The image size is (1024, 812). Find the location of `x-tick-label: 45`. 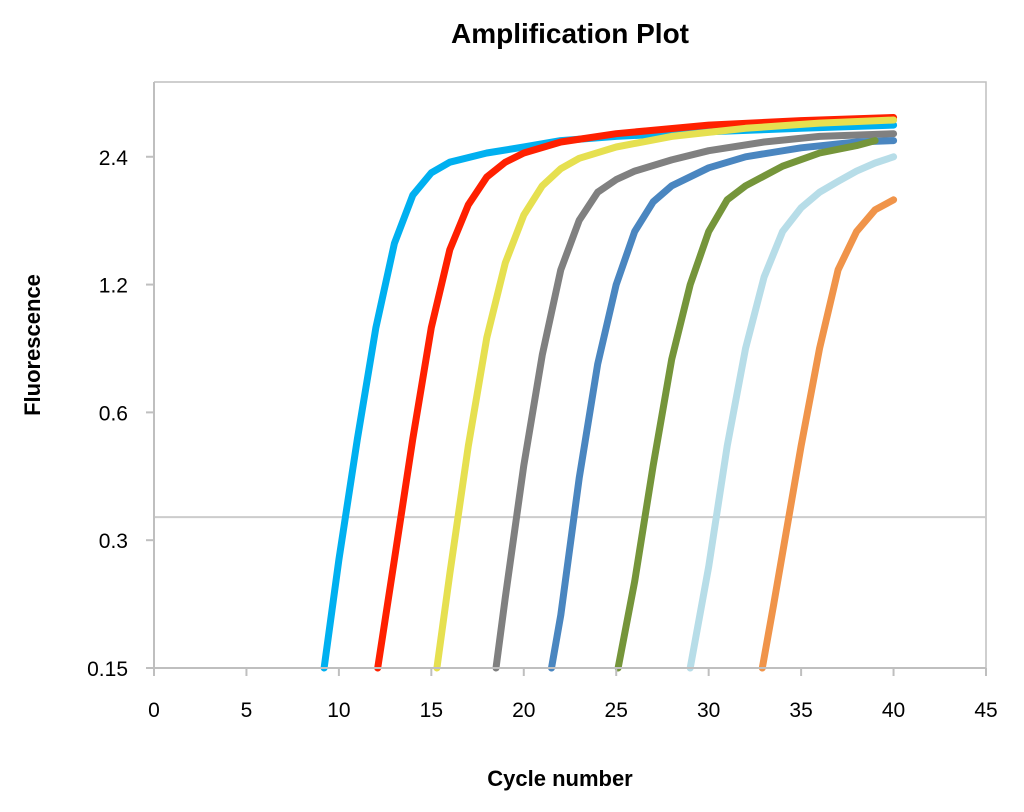

x-tick-label: 45 is located at coordinates (985, 710).